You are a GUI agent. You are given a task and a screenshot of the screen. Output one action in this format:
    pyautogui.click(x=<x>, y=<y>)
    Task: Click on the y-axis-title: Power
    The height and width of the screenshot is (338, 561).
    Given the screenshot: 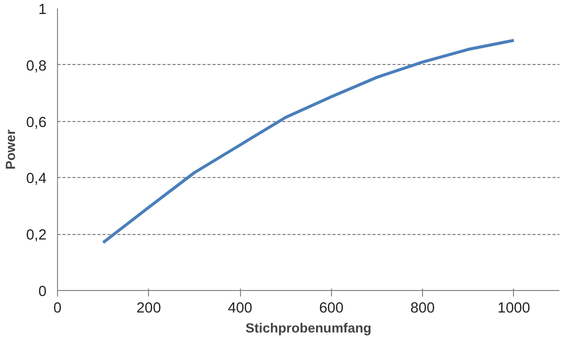 What is the action you would take?
    pyautogui.click(x=10, y=150)
    